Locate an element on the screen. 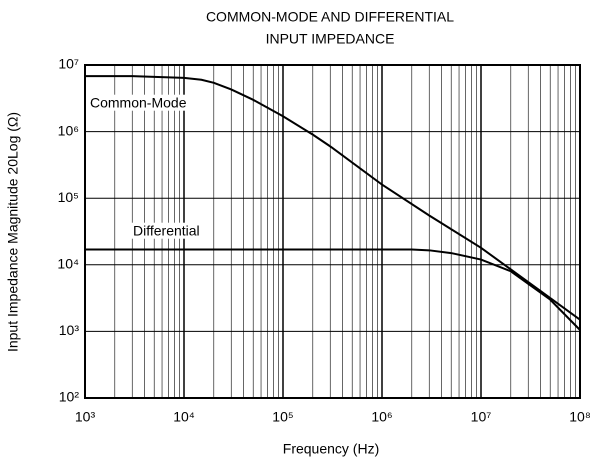 This screenshot has width=606, height=464. x-tick-label: 10⁶ is located at coordinates (381, 417).